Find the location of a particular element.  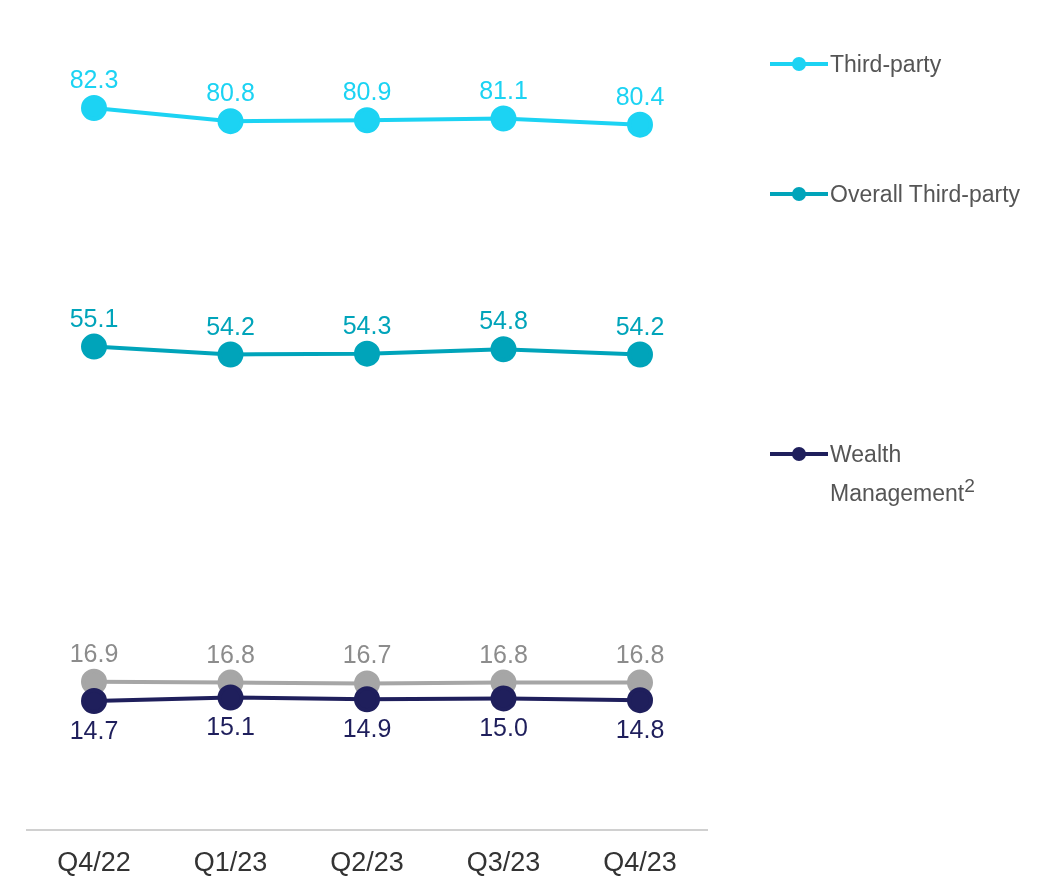

x-tick-label: Q4/23 is located at coordinates (640, 862).